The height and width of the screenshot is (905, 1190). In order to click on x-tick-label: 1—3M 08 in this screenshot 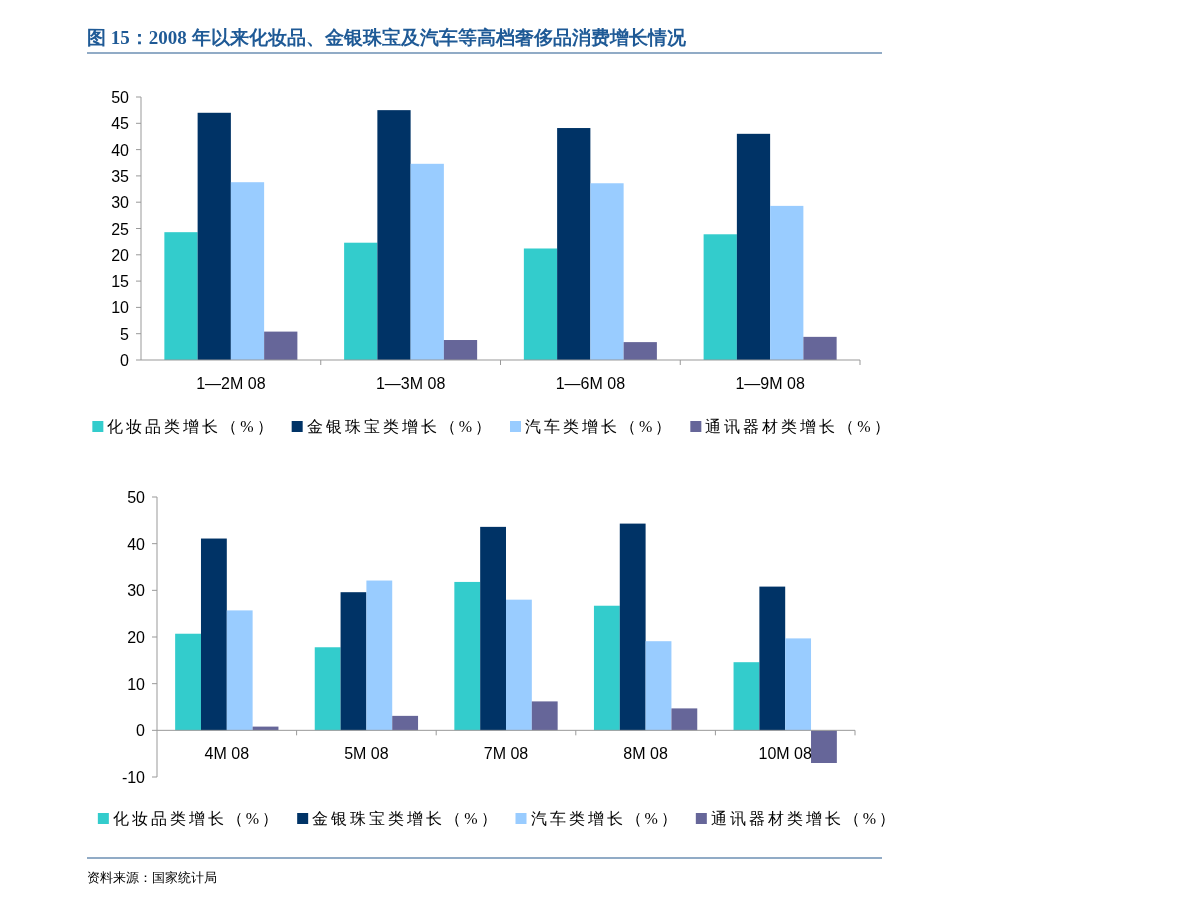, I will do `click(410, 383)`.